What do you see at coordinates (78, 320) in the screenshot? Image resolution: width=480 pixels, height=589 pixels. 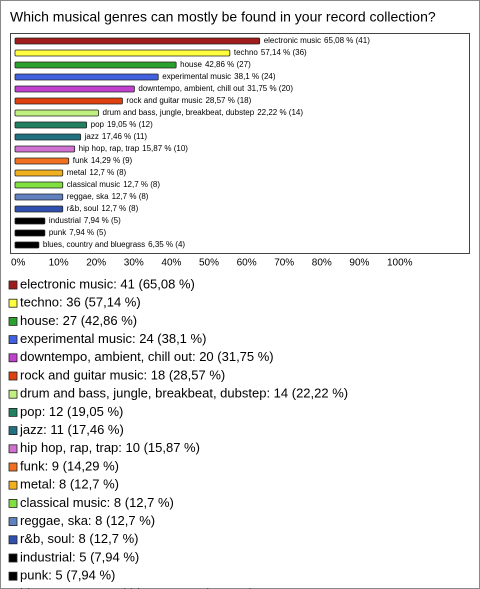 I see `legend-label: house: 27 (42,86 %)` at bounding box center [78, 320].